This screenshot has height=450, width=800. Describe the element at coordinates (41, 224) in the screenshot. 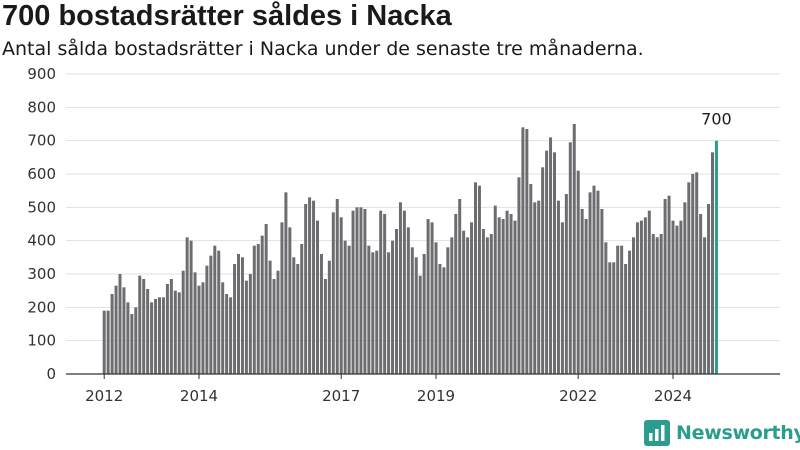

I see `y-axis-tick-labels: 0 100 200 300 400 500 600 700 800 900` at that location.